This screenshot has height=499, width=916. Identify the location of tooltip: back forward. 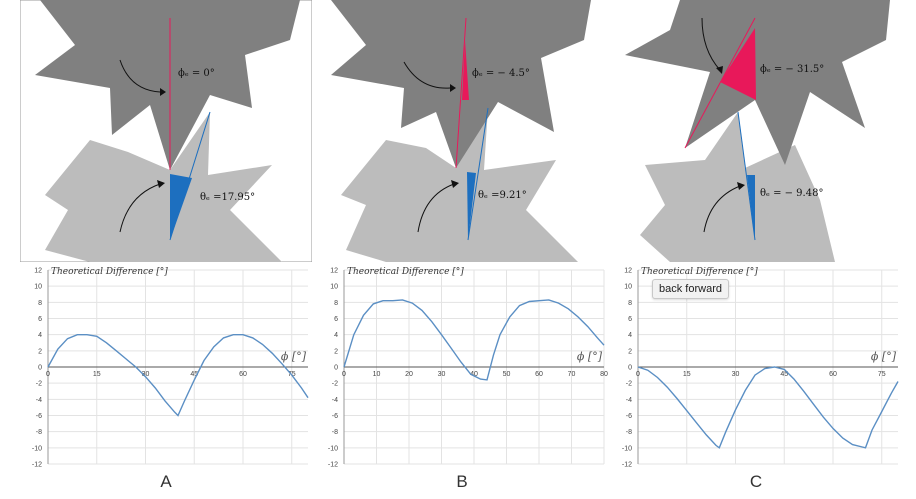
(690, 289).